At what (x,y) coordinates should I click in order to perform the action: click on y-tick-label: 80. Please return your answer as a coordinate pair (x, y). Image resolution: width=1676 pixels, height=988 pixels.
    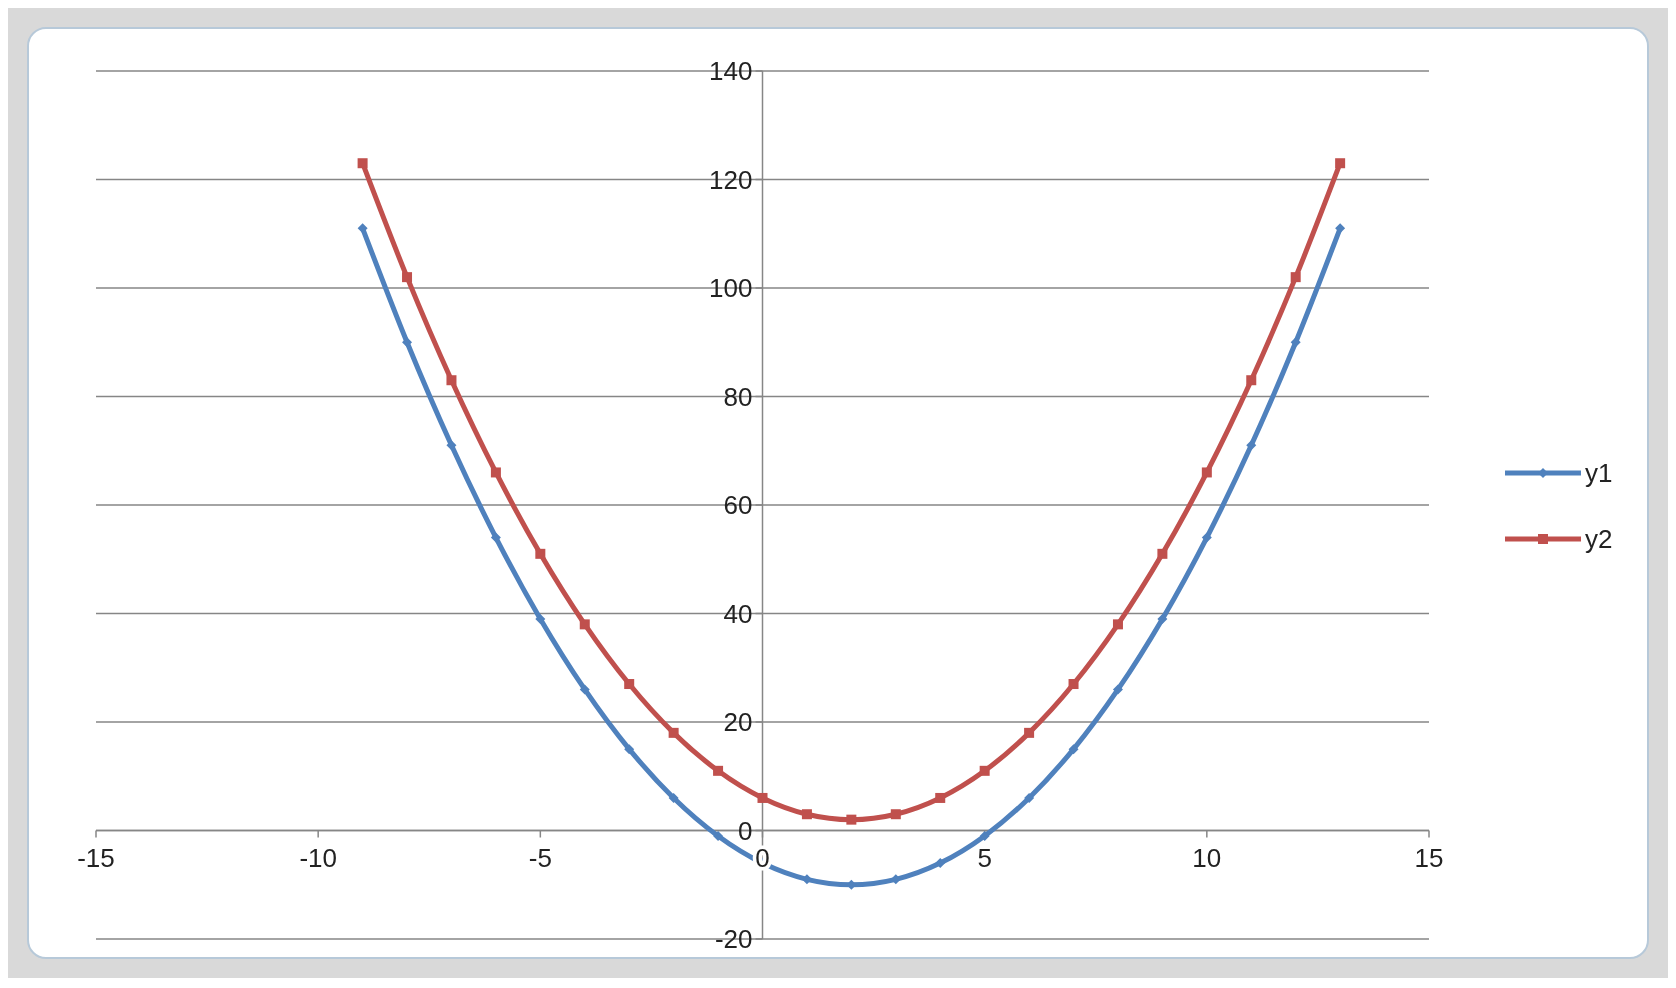
    Looking at the image, I should click on (738, 396).